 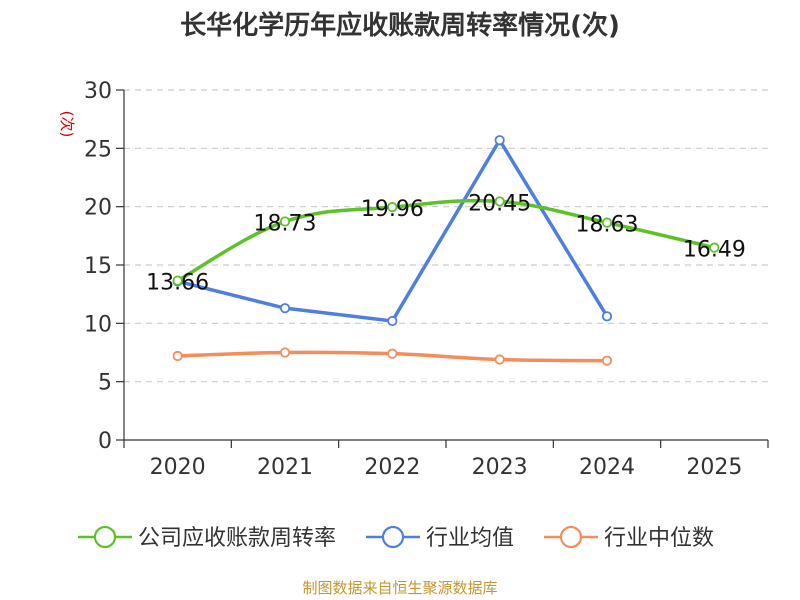 I want to click on x-tick-label: 2021, so click(x=285, y=467).